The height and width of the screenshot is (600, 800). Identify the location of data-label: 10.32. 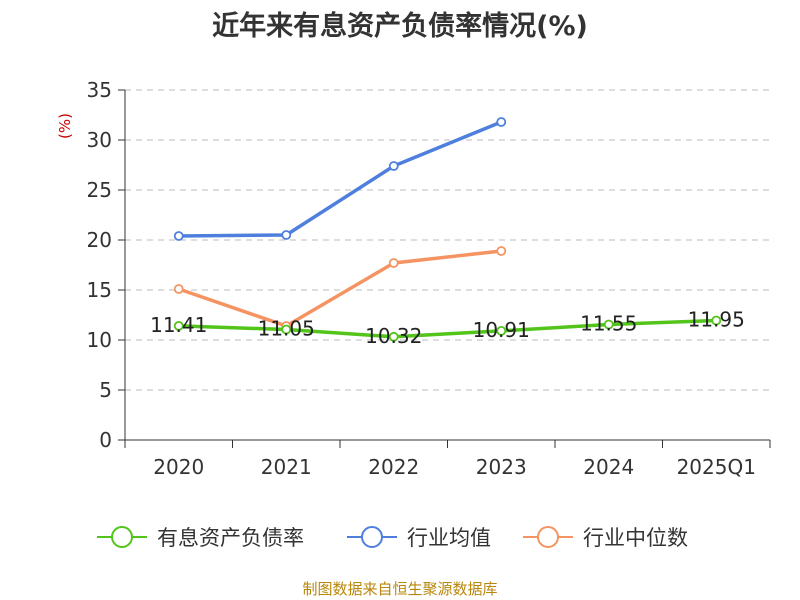
(393, 336).